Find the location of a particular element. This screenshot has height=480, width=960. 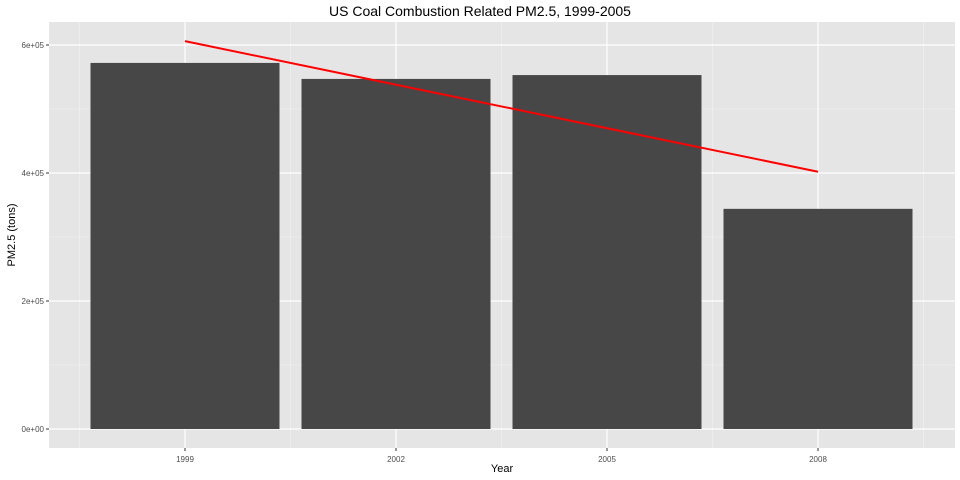

y-tick-label: 2e+05 is located at coordinates (33, 301).